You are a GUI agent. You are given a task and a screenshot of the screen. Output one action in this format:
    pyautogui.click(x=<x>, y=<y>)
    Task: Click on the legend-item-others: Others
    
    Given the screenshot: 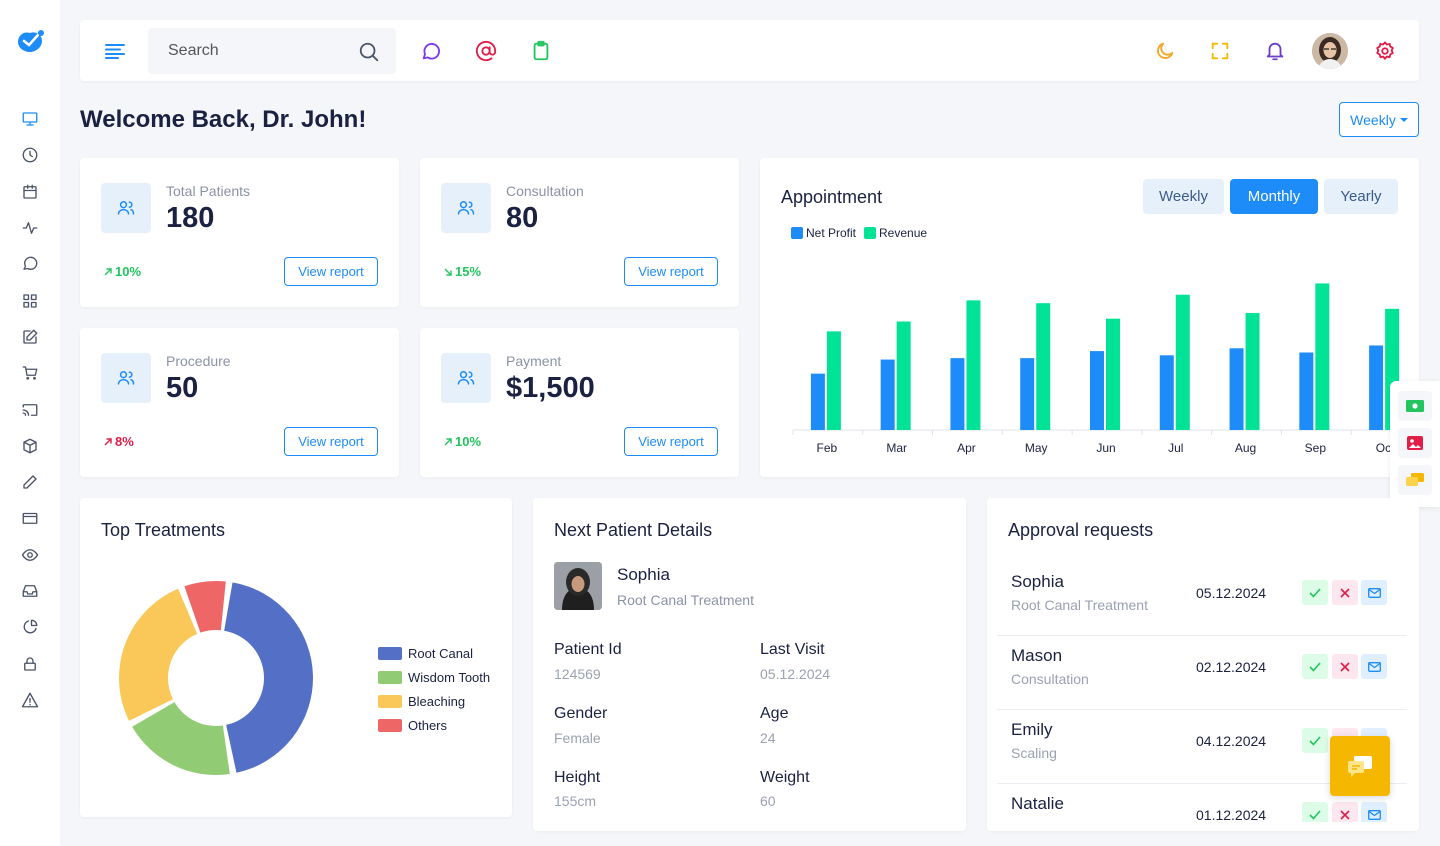 What is the action you would take?
    pyautogui.click(x=434, y=725)
    